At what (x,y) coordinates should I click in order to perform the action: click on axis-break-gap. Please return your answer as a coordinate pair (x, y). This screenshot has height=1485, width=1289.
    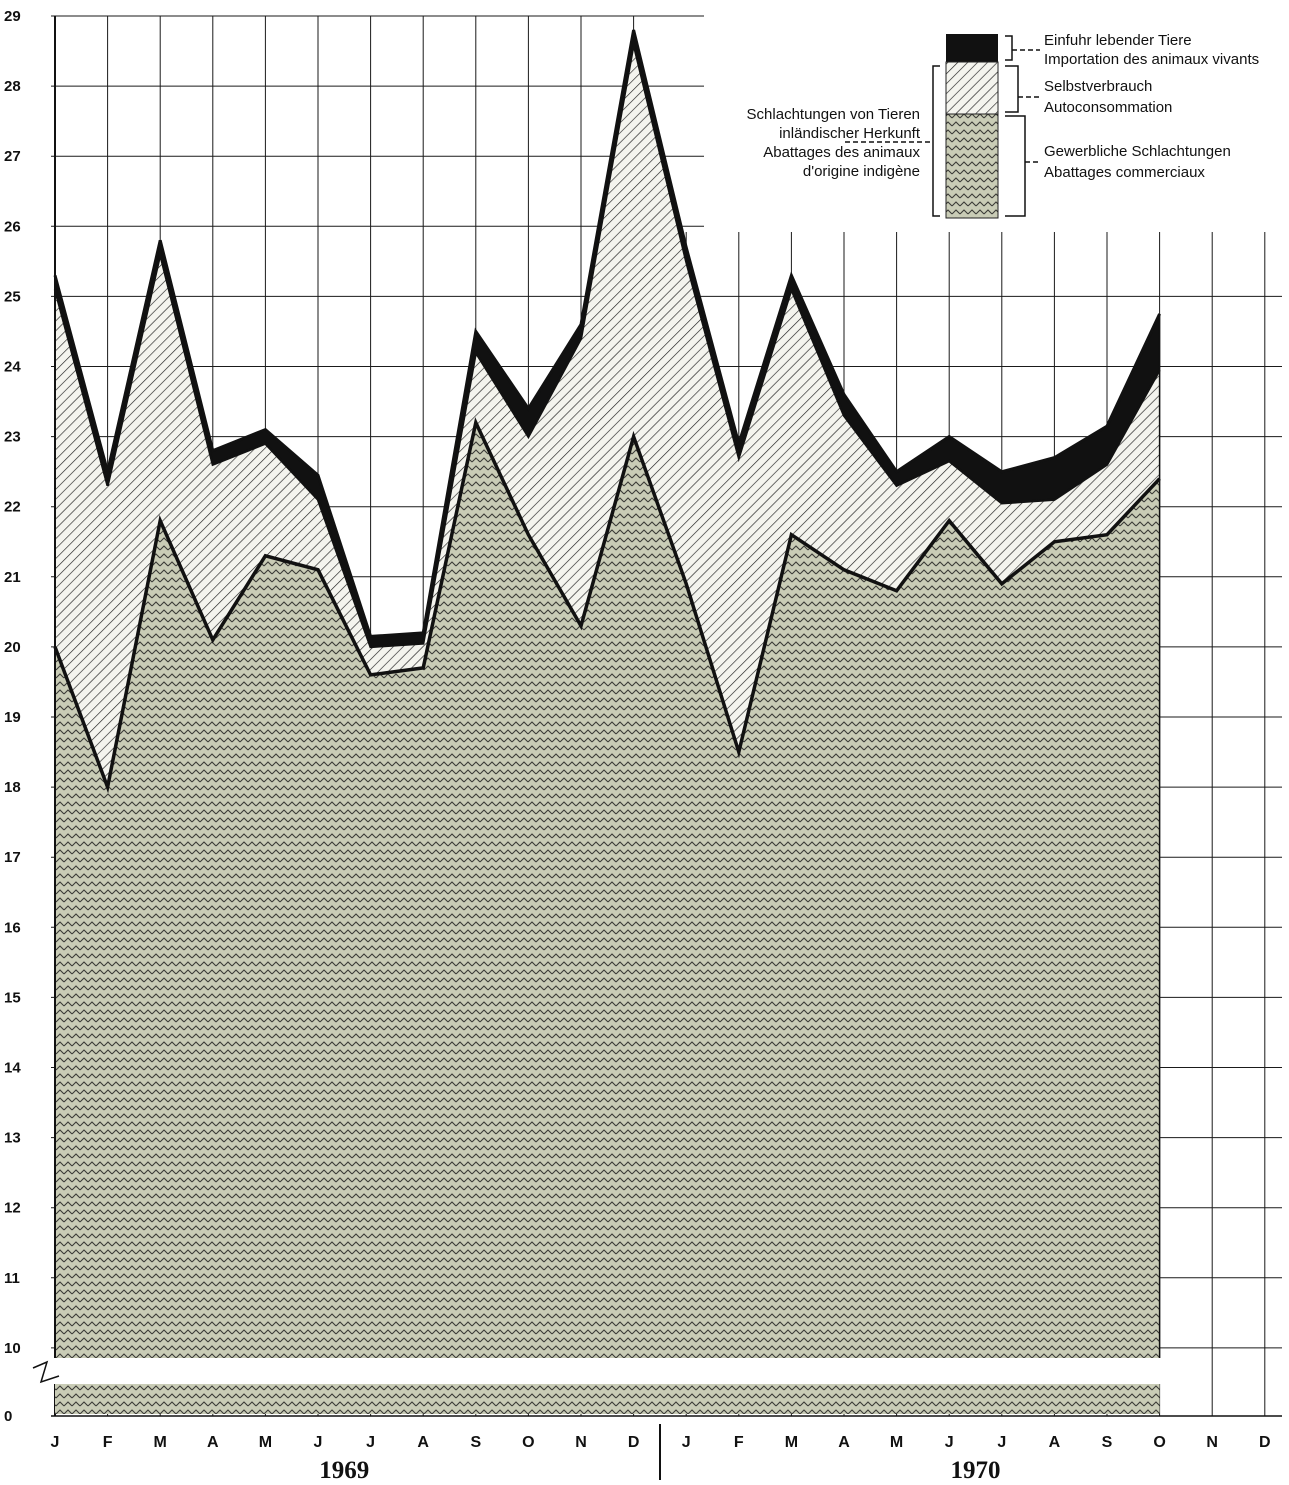
    Looking at the image, I should click on (604, 1371).